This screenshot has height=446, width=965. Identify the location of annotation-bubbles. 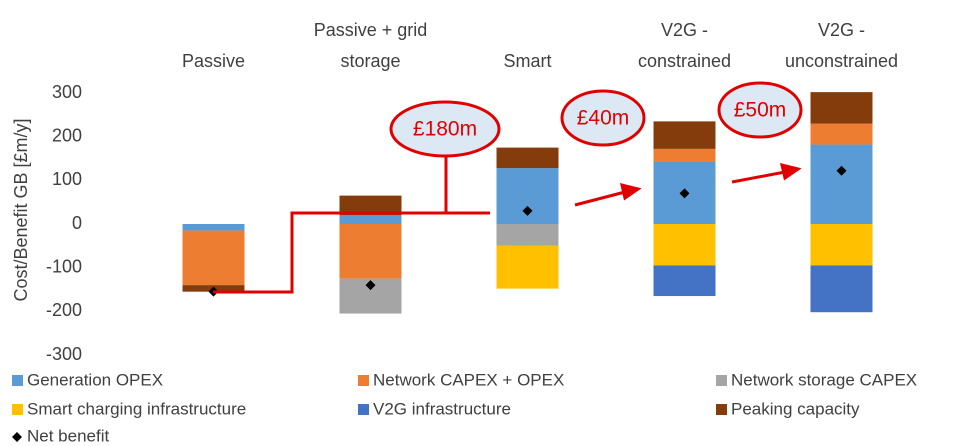
(596, 119).